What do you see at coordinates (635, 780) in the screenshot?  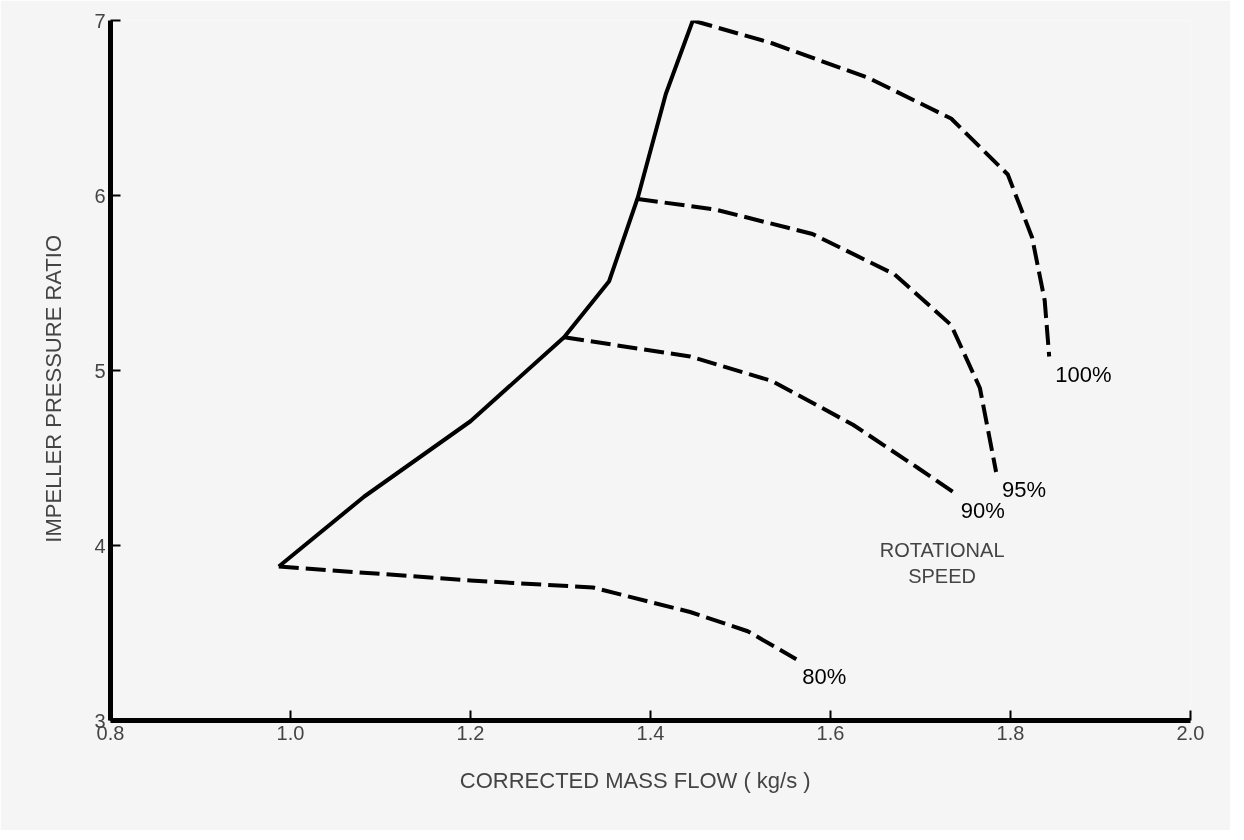 I see `x-axis-title: CORRECTED MASS FLOW ( kg/s )` at bounding box center [635, 780].